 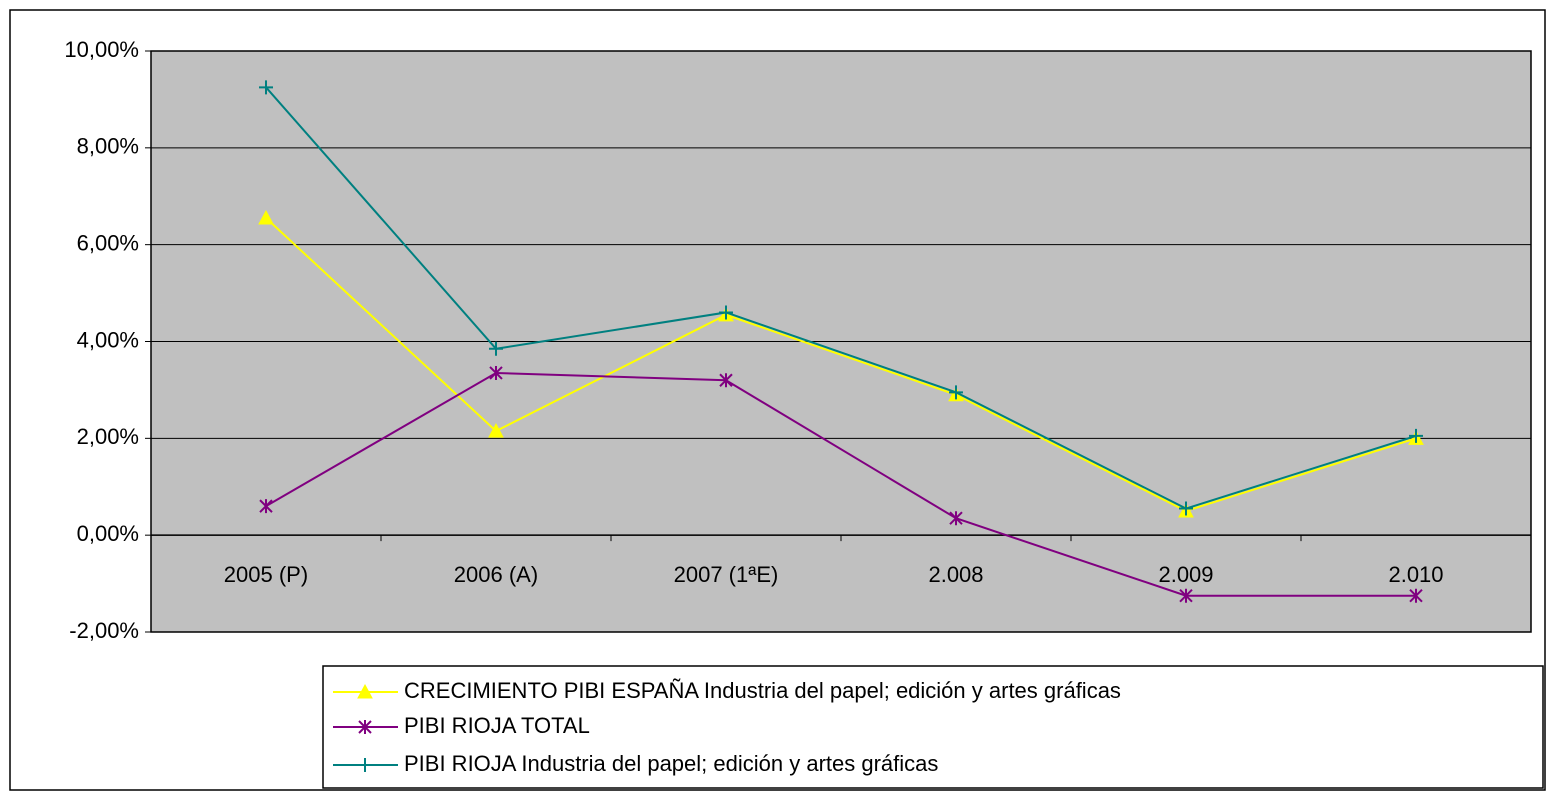 What do you see at coordinates (266, 574) in the screenshot?
I see `x-tick-label: 2005 (P)` at bounding box center [266, 574].